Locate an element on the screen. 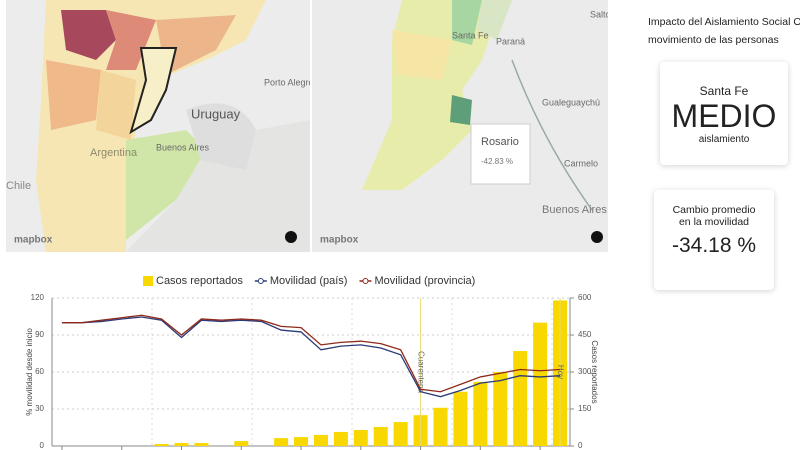 The image size is (800, 450). map-label: Porto Alegre is located at coordinates (287, 82).